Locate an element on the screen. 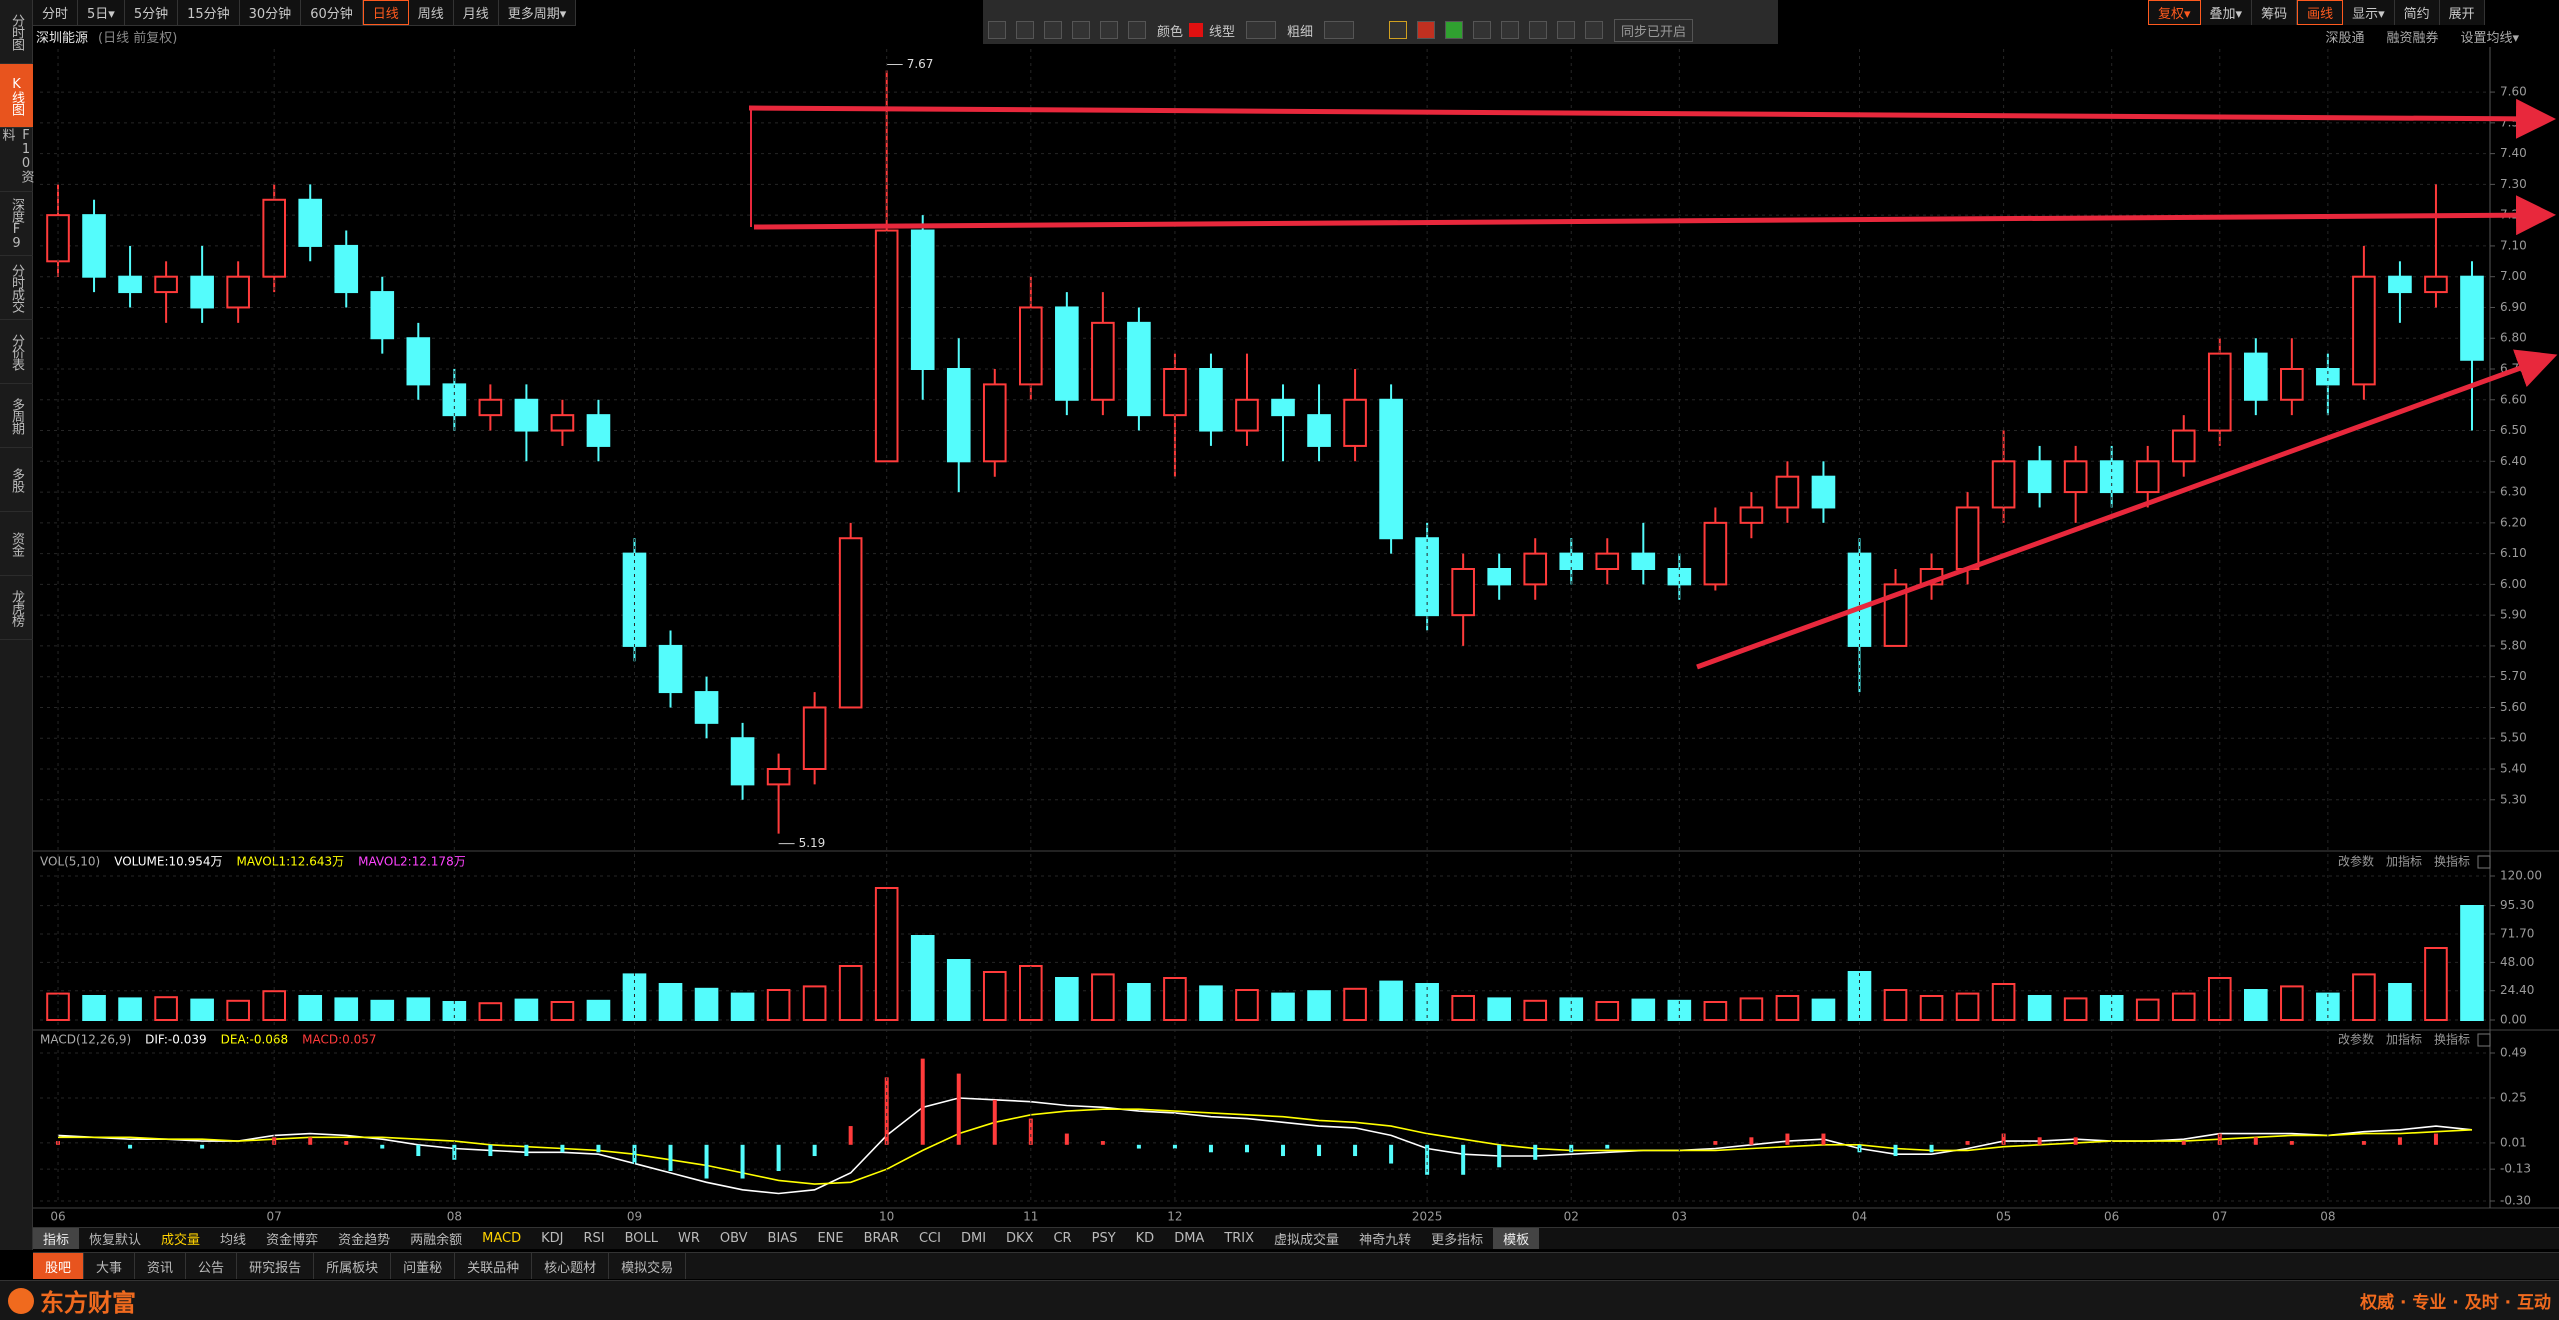 This screenshot has width=2559, height=1320. indicator-tab: BIAS is located at coordinates (782, 1238).